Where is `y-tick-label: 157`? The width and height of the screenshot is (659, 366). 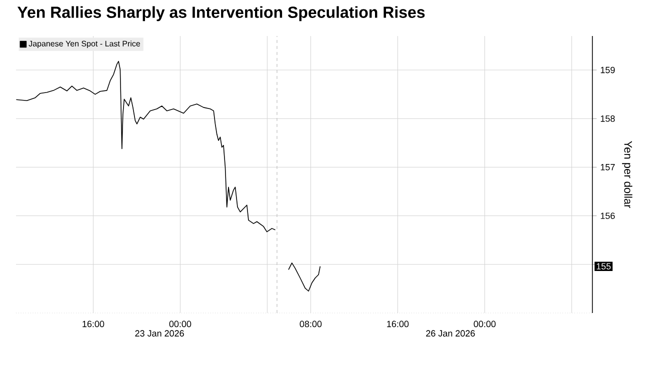
y-tick-label: 157 is located at coordinates (607, 167).